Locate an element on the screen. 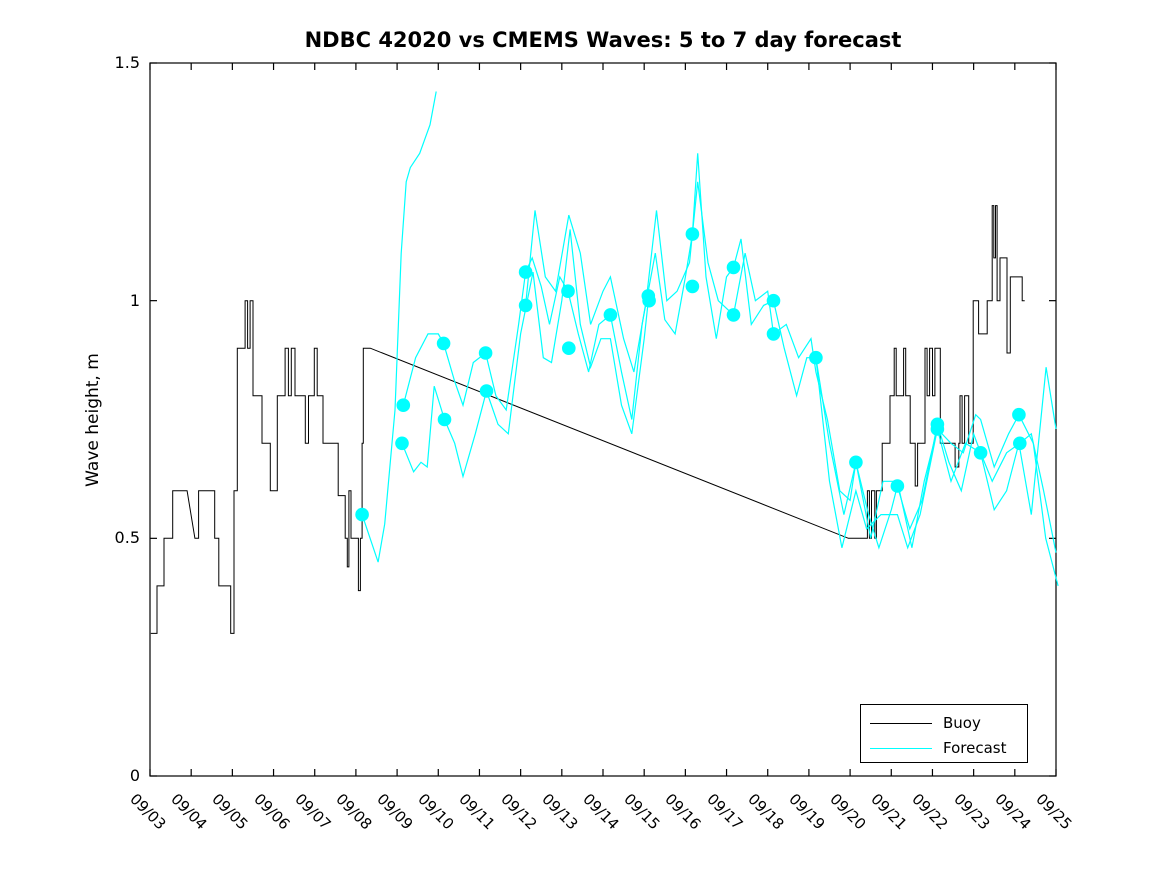 The image size is (1167, 875). y-tick-label: 1.5 is located at coordinates (127, 62).